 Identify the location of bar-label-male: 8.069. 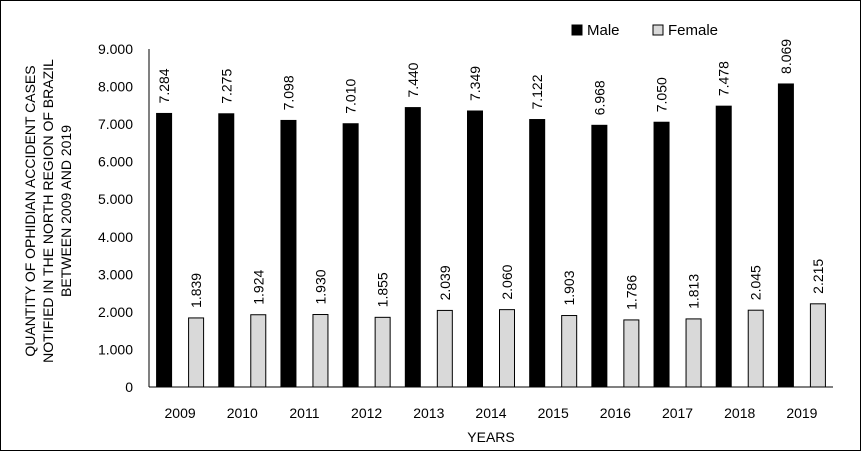
(786, 56).